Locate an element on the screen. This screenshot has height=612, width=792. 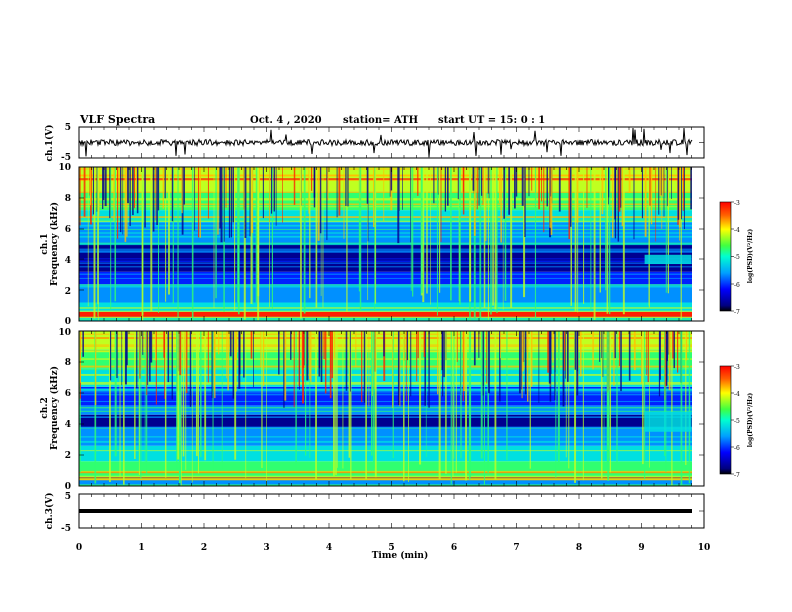
ch2-ytick-2: 2 is located at coordinates (68, 456).